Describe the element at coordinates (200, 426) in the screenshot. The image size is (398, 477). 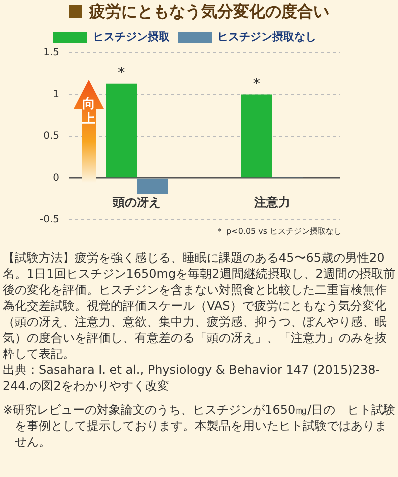
I see `text: ※研究レビューの対象論文のうち、ヒスチジンが1650㎎/日の ヒト試験を事例として提示しております。本製品を用いたヒト試験ではありません。` at that location.